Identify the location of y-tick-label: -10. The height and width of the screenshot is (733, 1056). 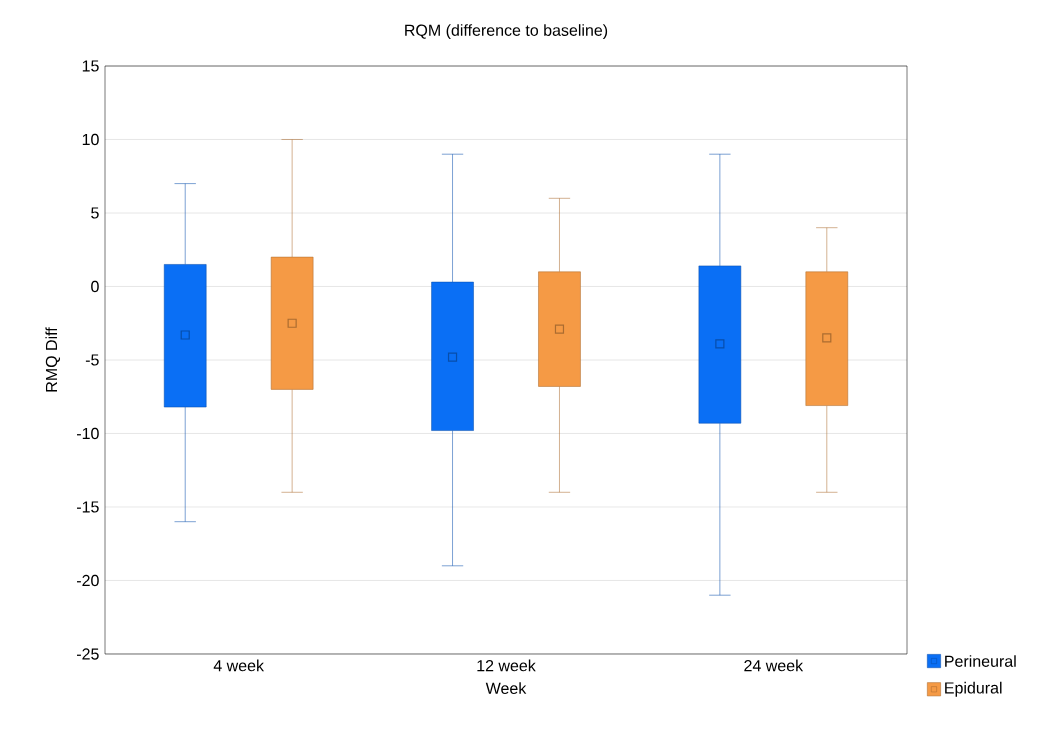
(87, 433).